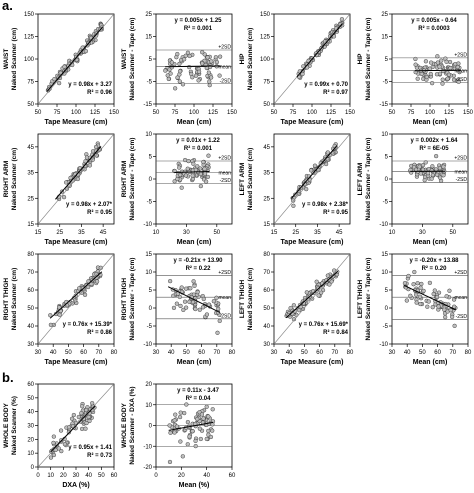 The height and width of the screenshot is (493, 474). Describe the element at coordinates (147, 105) in the screenshot. I see `y-tick-label: -15` at that location.